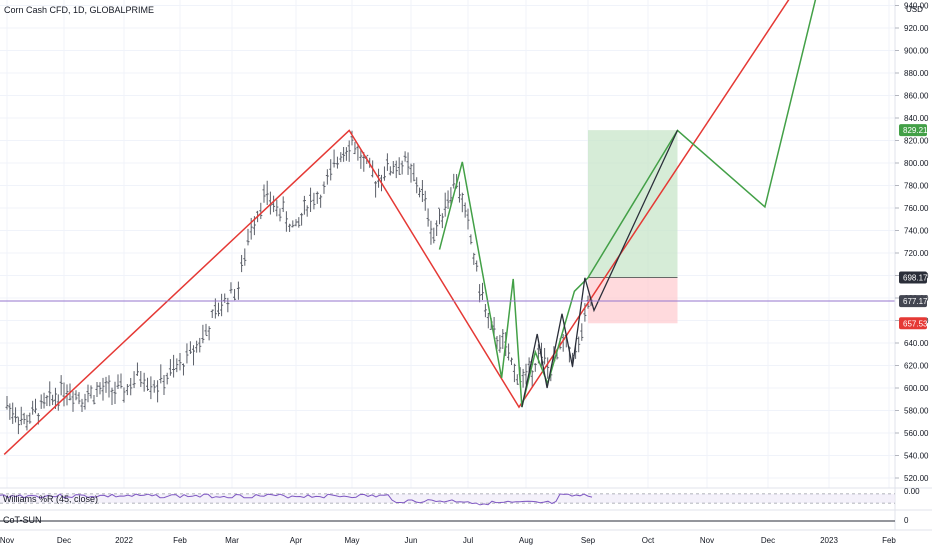 The image size is (932, 550). Describe the element at coordinates (232, 540) in the screenshot. I see `x-tick-label: Mar` at that location.